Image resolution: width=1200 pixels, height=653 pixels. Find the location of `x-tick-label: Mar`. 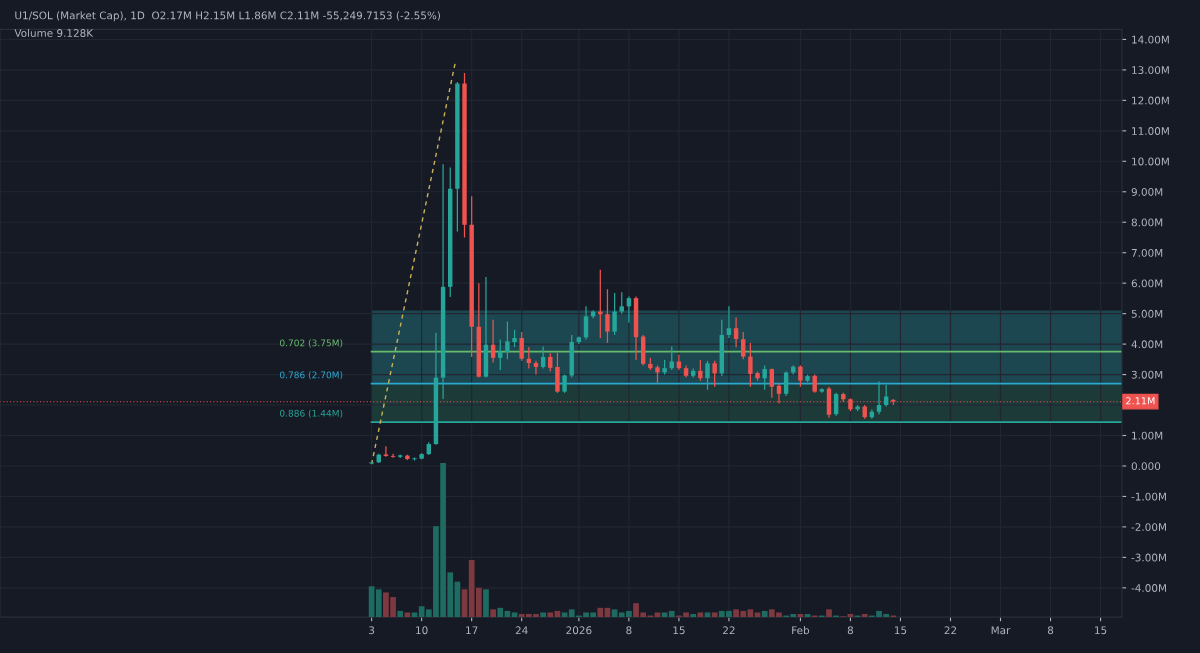

x-tick-label: Mar is located at coordinates (1001, 630).